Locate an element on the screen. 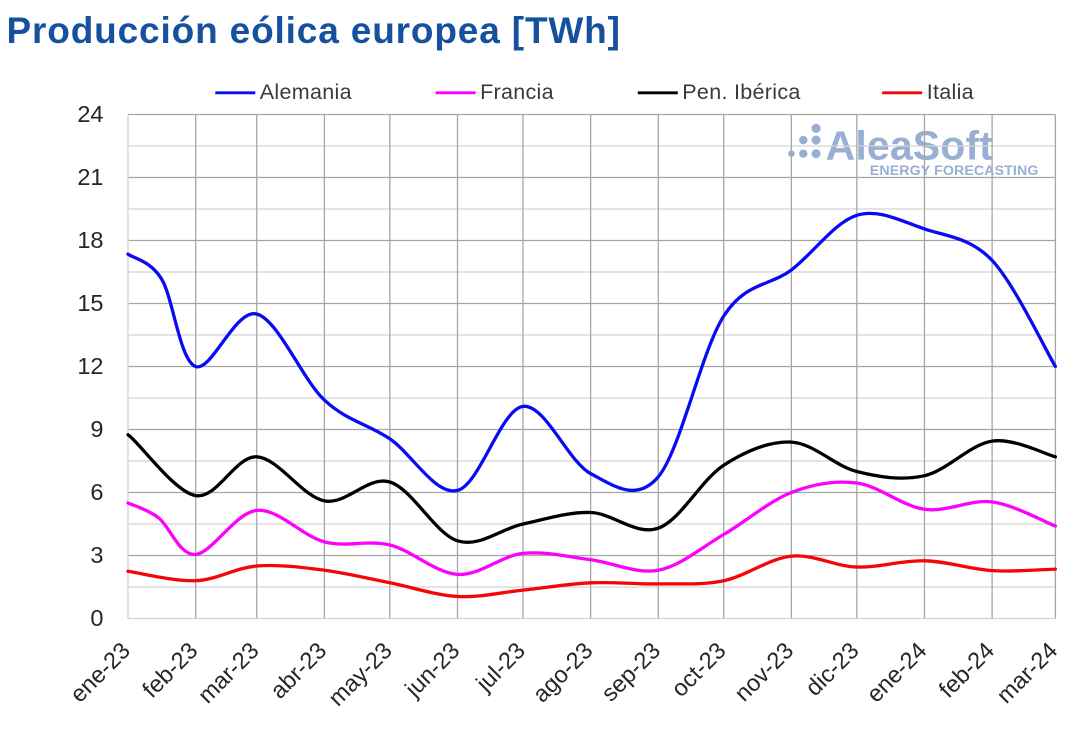 This screenshot has height=749, width=1080. svg-text: 9 is located at coordinates (96, 429).